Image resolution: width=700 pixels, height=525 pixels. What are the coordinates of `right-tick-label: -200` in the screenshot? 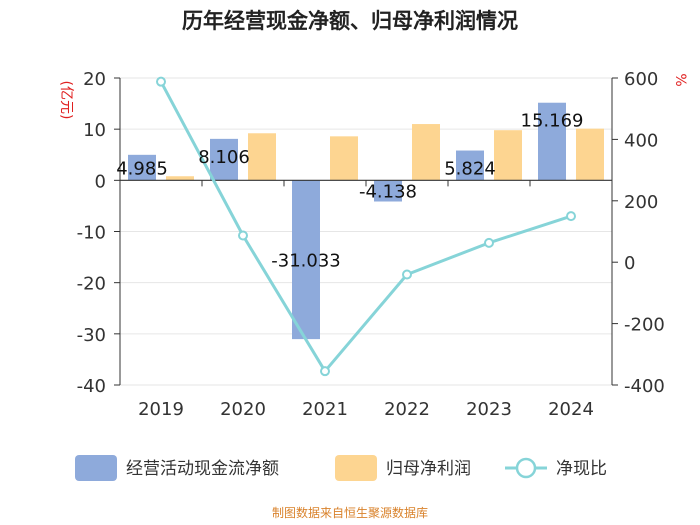 It's located at (644, 325).